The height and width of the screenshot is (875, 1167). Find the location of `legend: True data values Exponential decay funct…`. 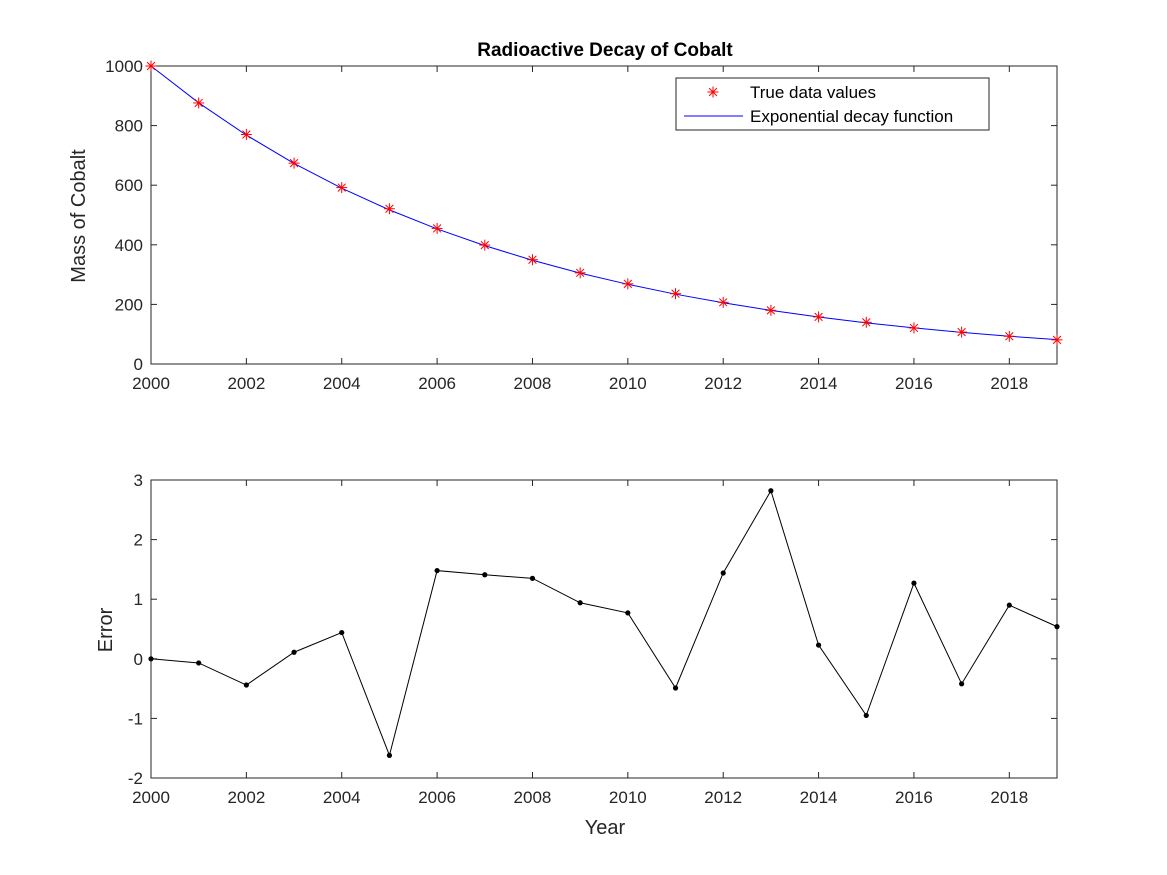

legend: True data values Exponential decay funct… is located at coordinates (832, 104).